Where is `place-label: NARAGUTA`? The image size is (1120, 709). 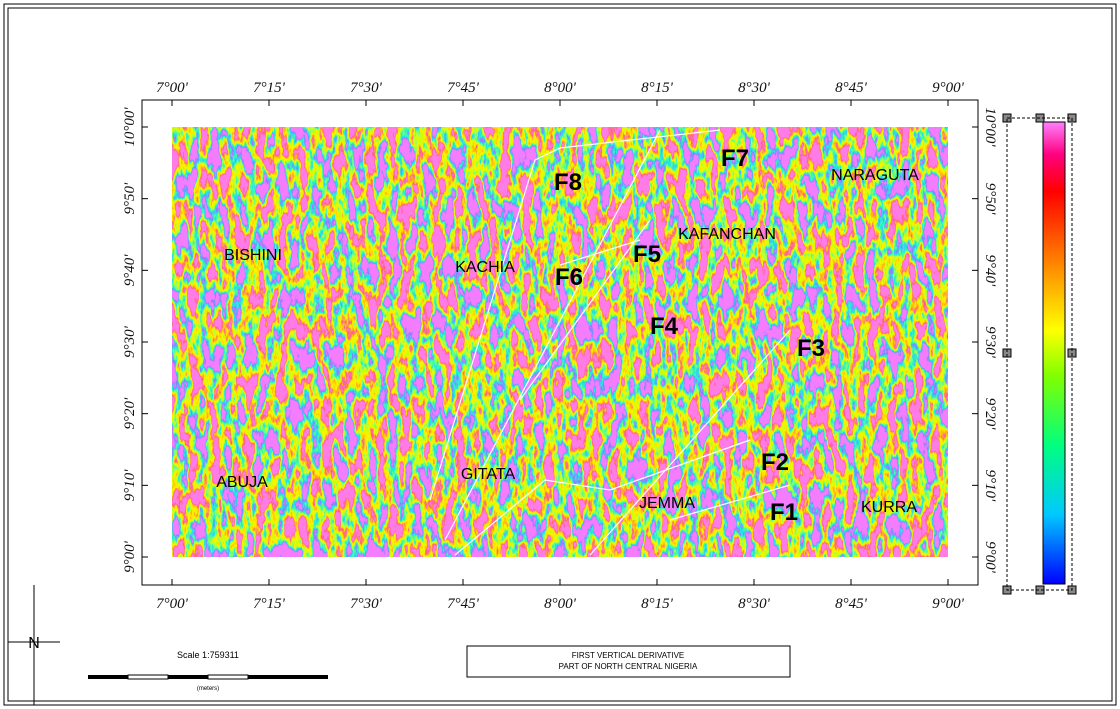 place-label: NARAGUTA is located at coordinates (875, 175).